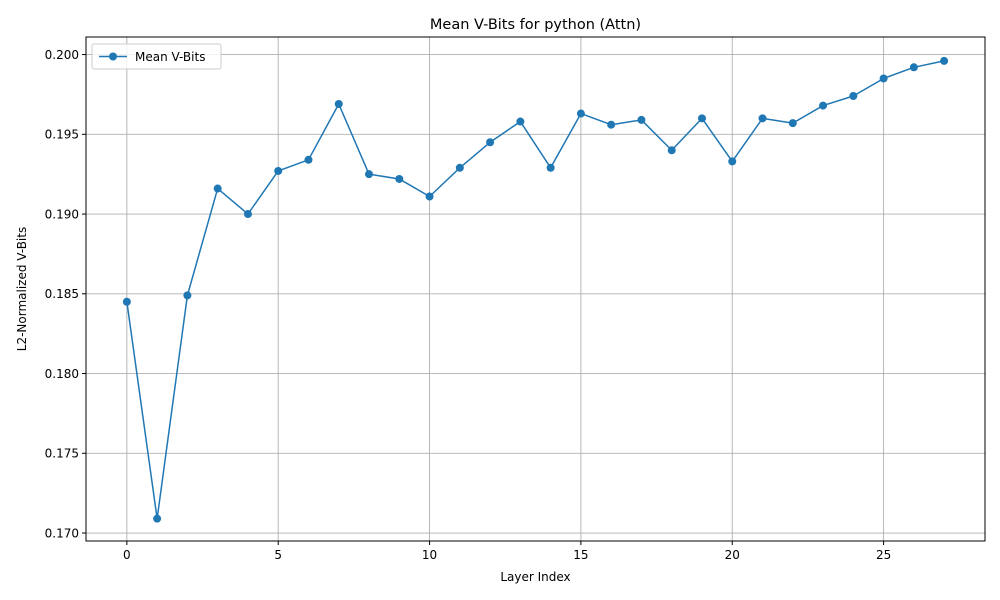  Describe the element at coordinates (732, 555) in the screenshot. I see `x-tick-label: 20` at that location.